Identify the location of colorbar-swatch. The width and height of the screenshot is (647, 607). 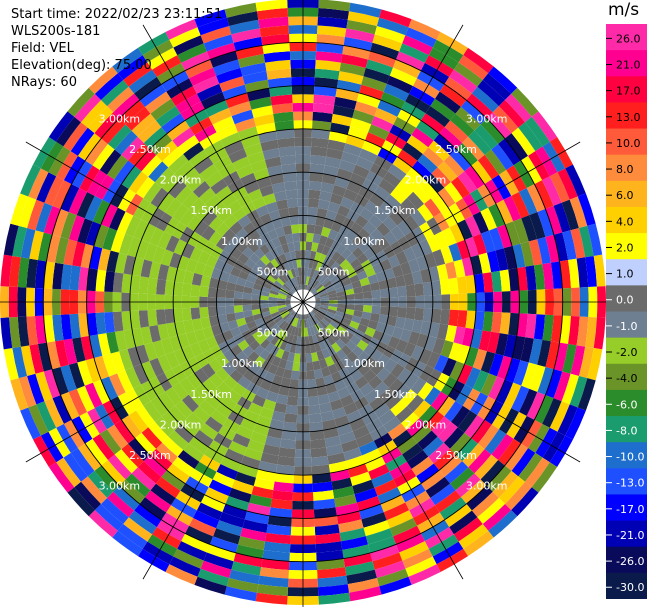
(626, 534).